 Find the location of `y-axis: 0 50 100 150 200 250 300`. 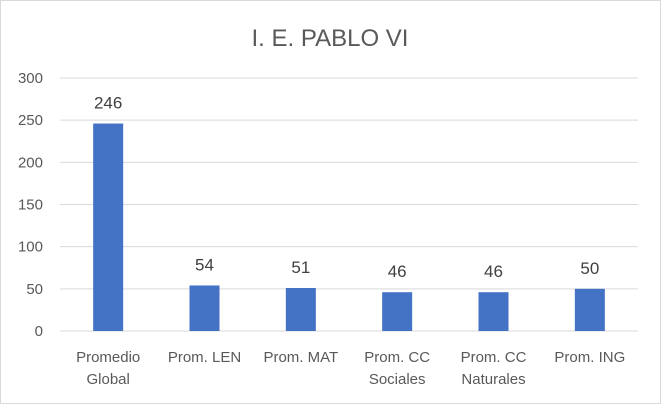

y-axis: 0 50 100 150 200 250 300 is located at coordinates (30, 205).